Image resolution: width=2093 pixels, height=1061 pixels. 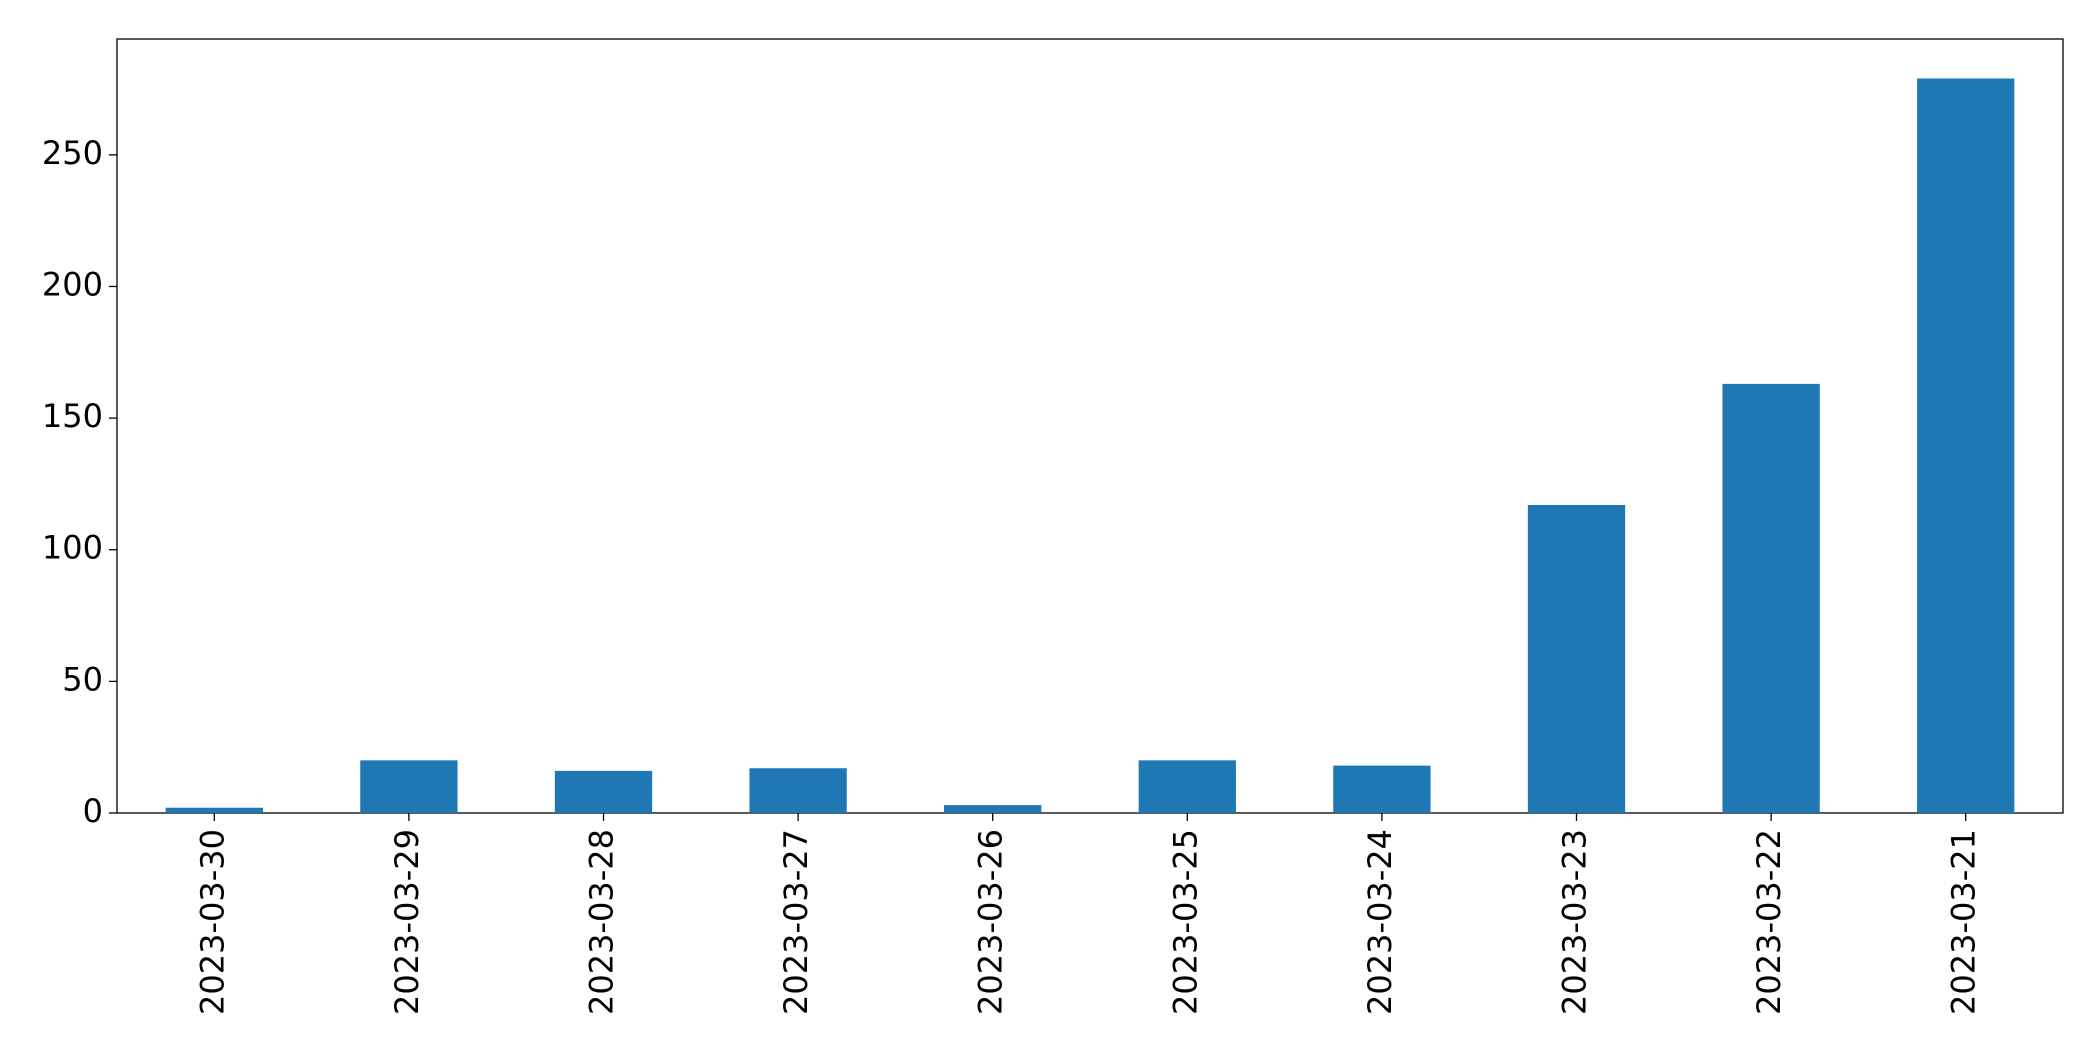 I want to click on y-tick-label: 50, so click(x=82, y=679).